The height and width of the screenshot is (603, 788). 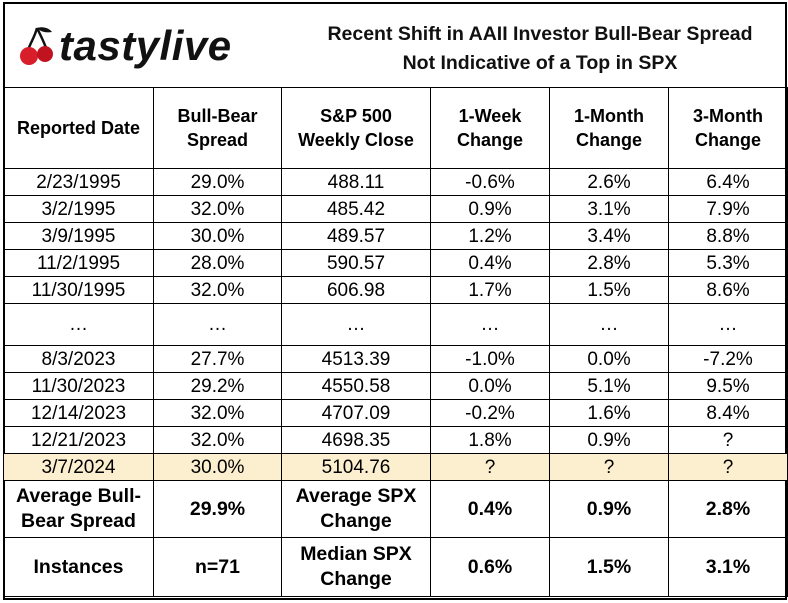 I want to click on table-cell: -0.6%, so click(x=490, y=182).